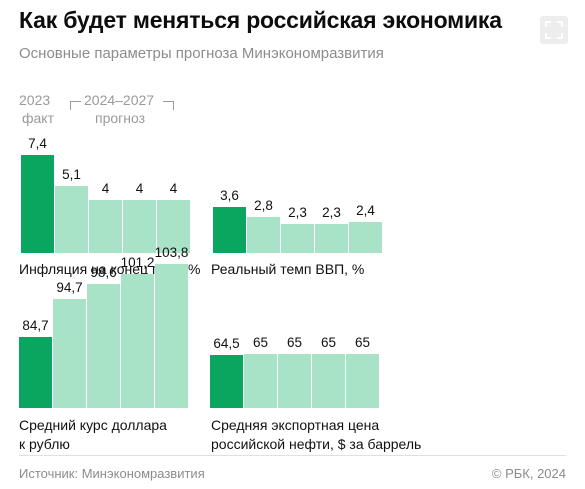 This screenshot has height=489, width=585. What do you see at coordinates (119, 100) in the screenshot?
I see `legend-years-forecast: 2024–2027` at bounding box center [119, 100].